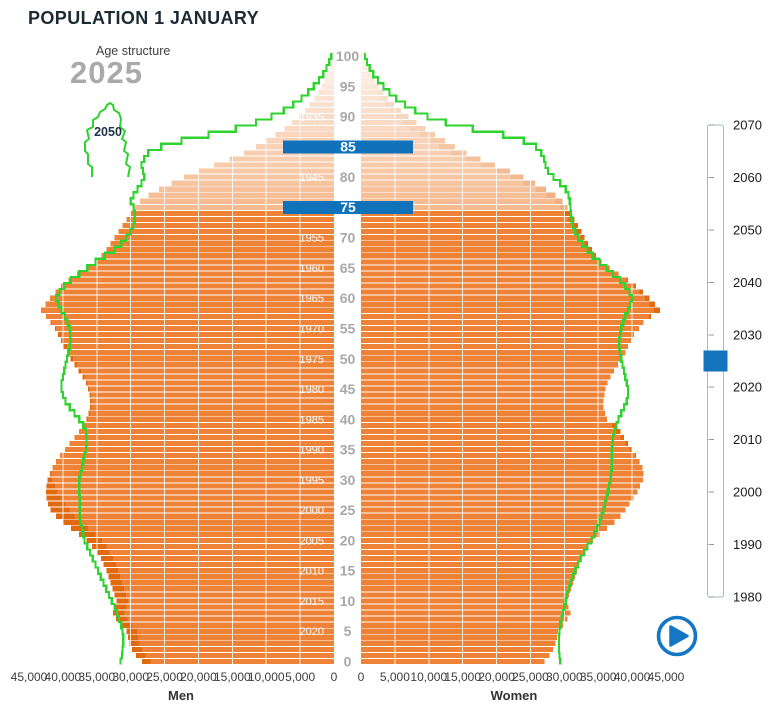 Image resolution: width=771 pixels, height=716 pixels. What do you see at coordinates (348, 147) in the screenshot?
I see `age-marker-85: 85` at bounding box center [348, 147].